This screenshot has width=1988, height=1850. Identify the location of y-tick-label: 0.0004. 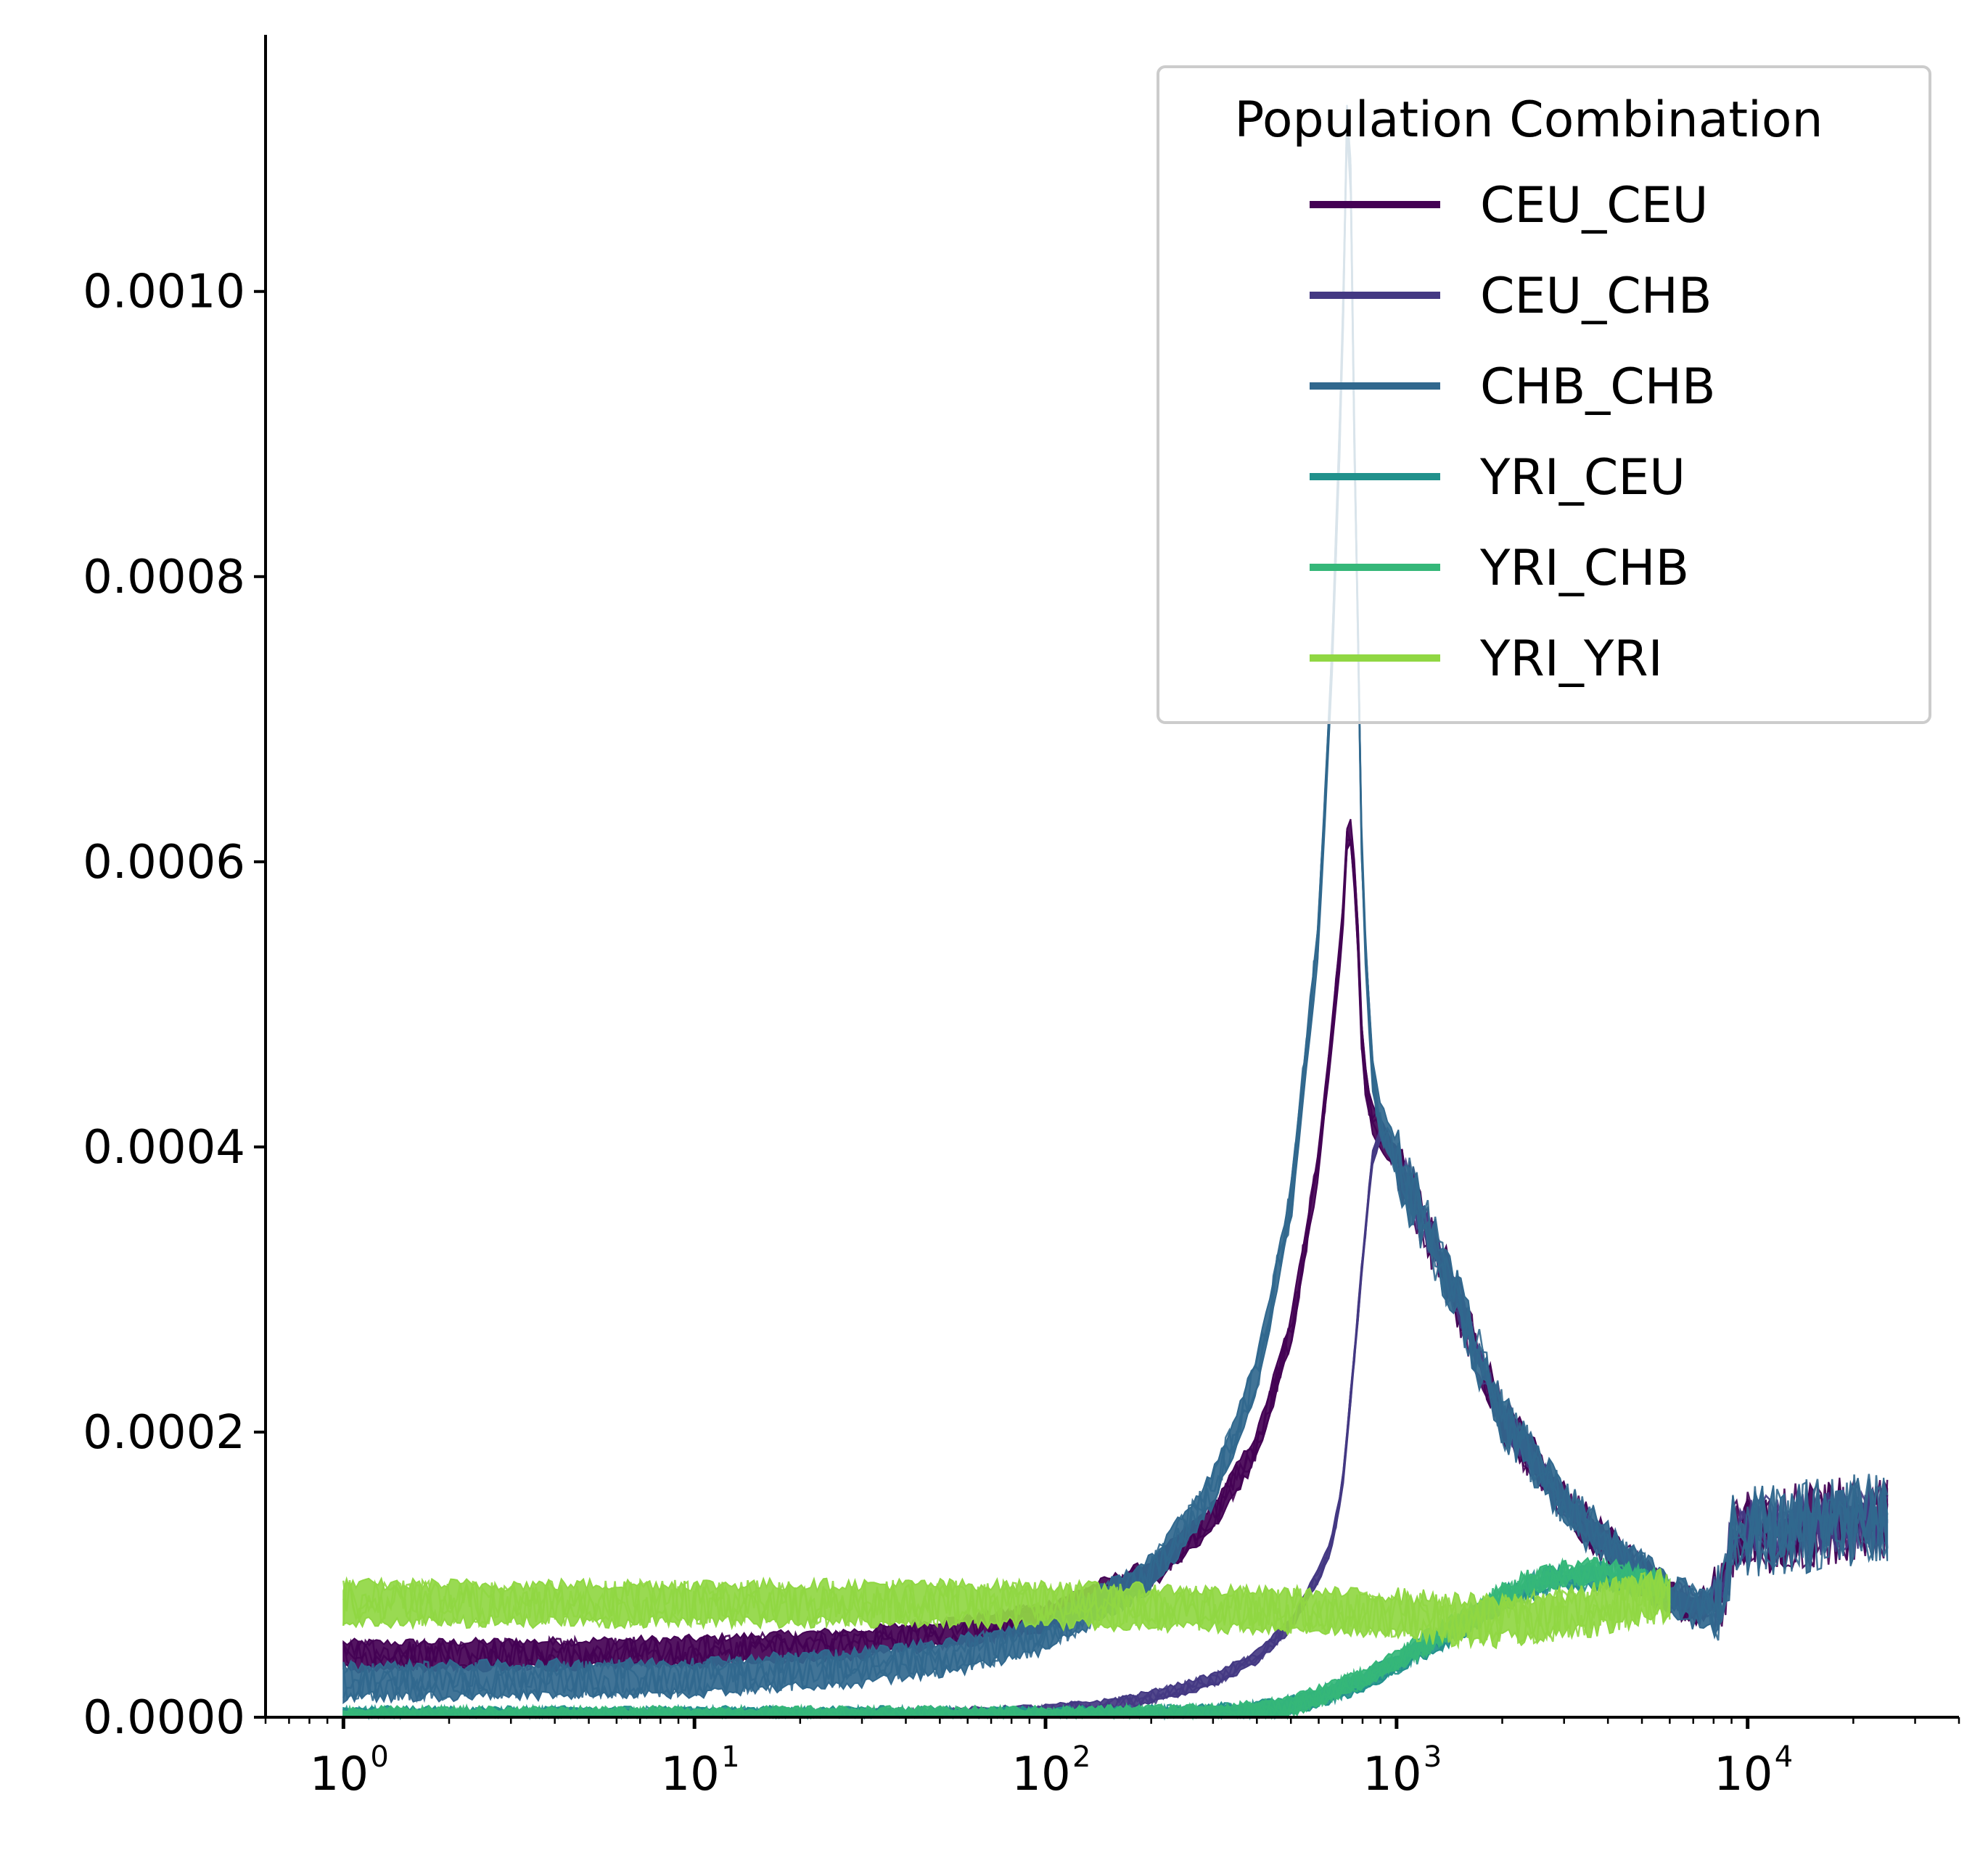
(164, 1148).